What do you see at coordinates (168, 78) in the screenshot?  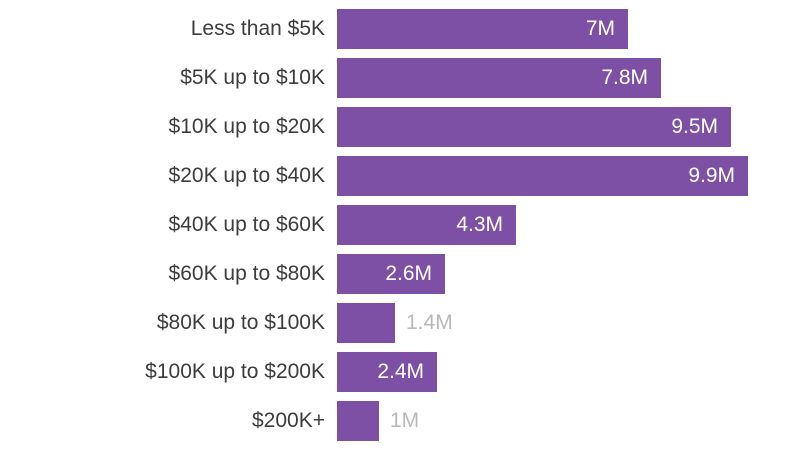 I see `category-cell: $5K up to $10K` at bounding box center [168, 78].